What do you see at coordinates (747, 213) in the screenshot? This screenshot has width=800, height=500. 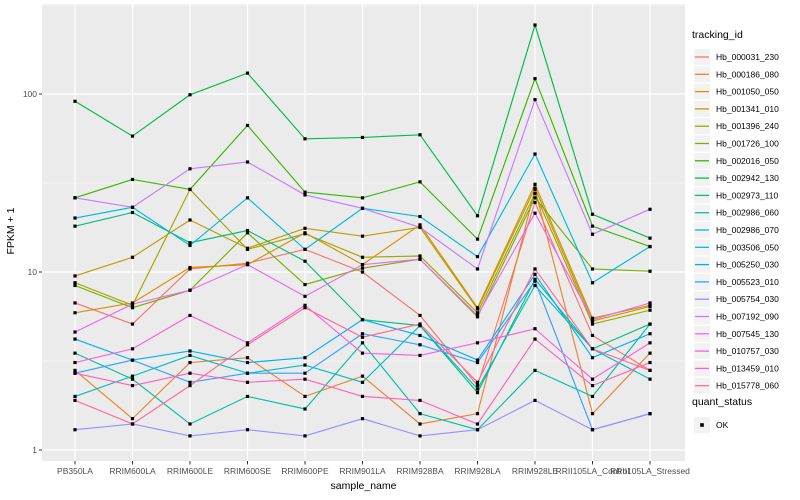 I see `legend-label-Hb_002986_060: Hb_002986_060` at bounding box center [747, 213].